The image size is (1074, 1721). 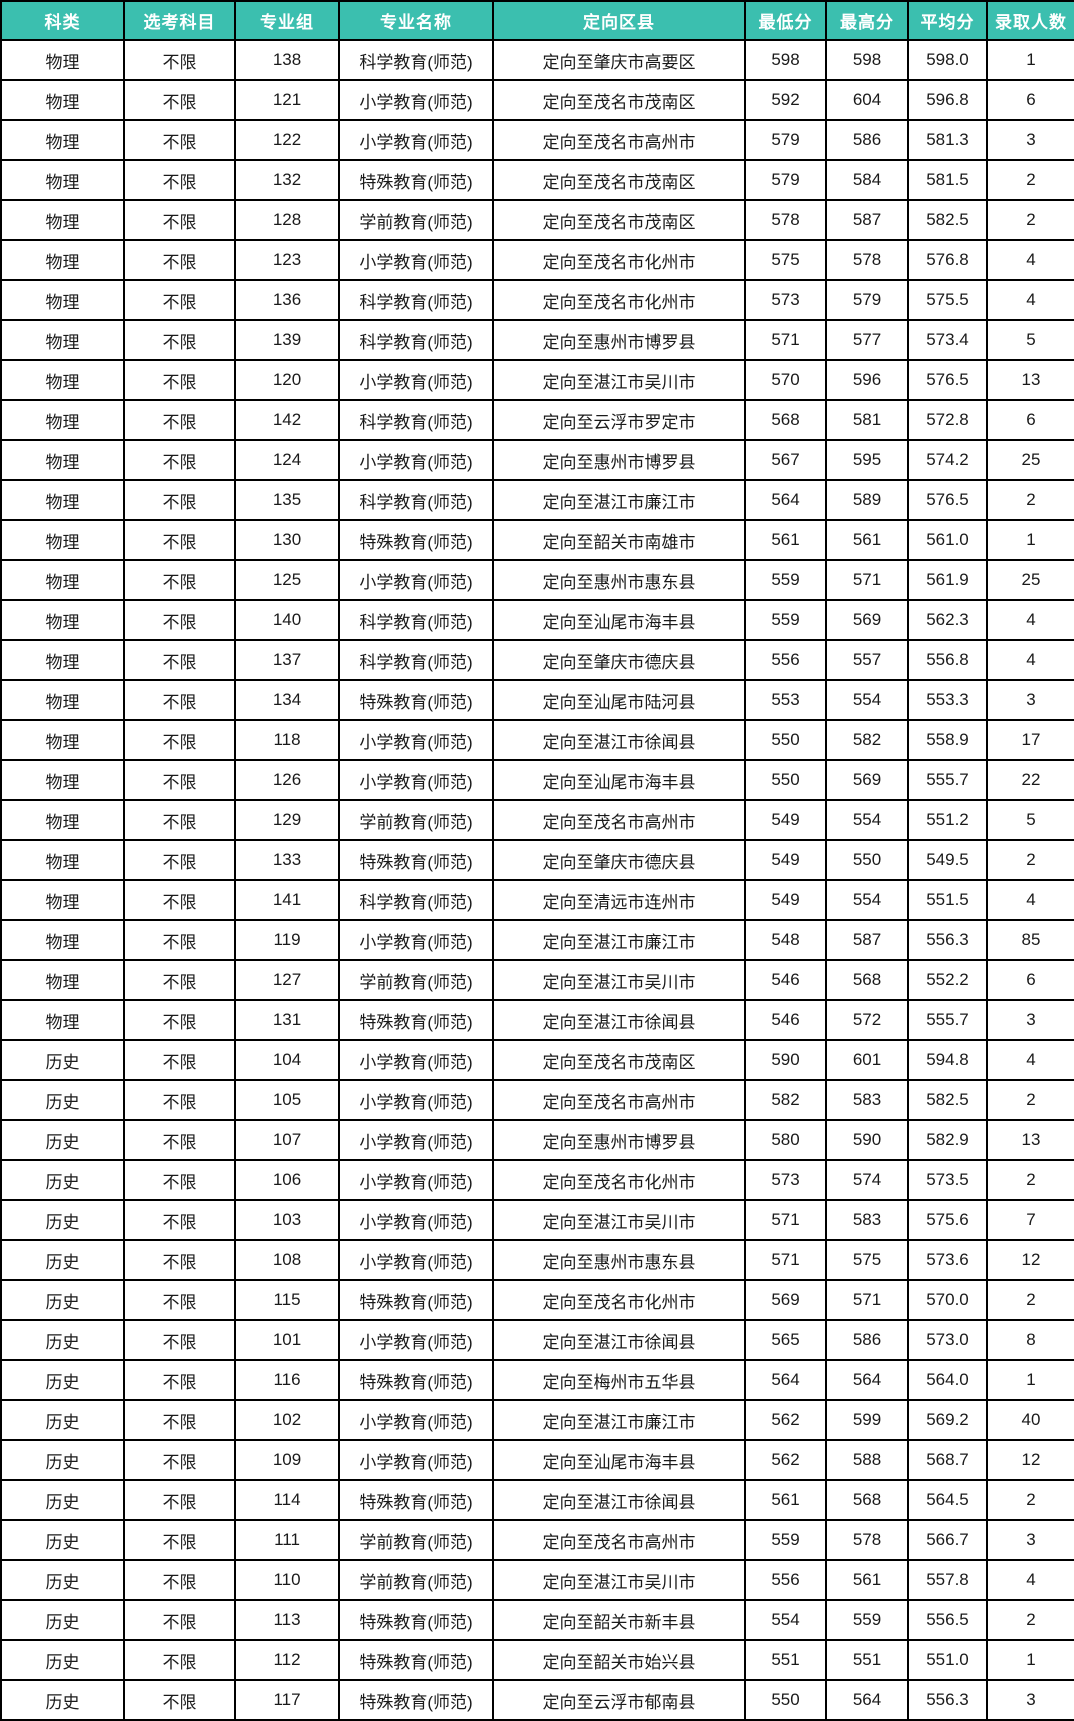 What do you see at coordinates (867, 300) in the screenshot?
I see `table-cell: 579` at bounding box center [867, 300].